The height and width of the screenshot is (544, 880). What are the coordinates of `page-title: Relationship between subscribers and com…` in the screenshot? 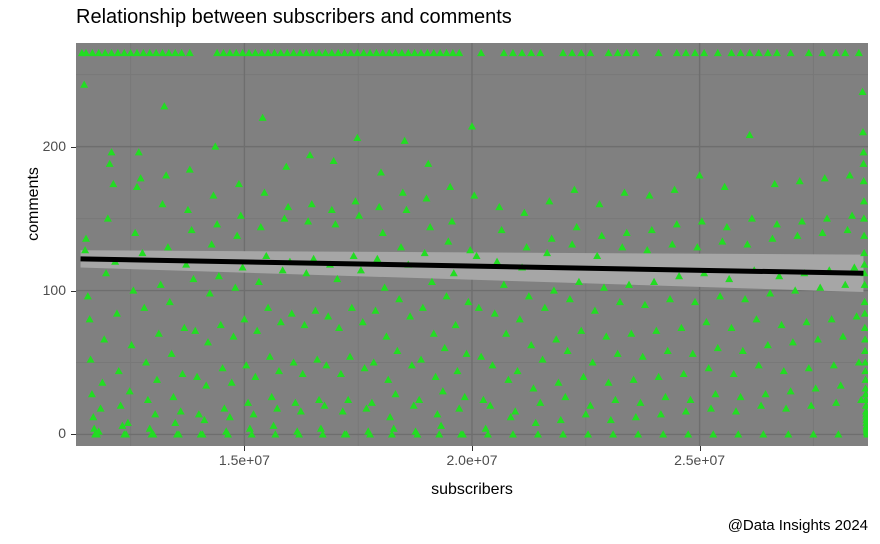 It's located at (294, 17).